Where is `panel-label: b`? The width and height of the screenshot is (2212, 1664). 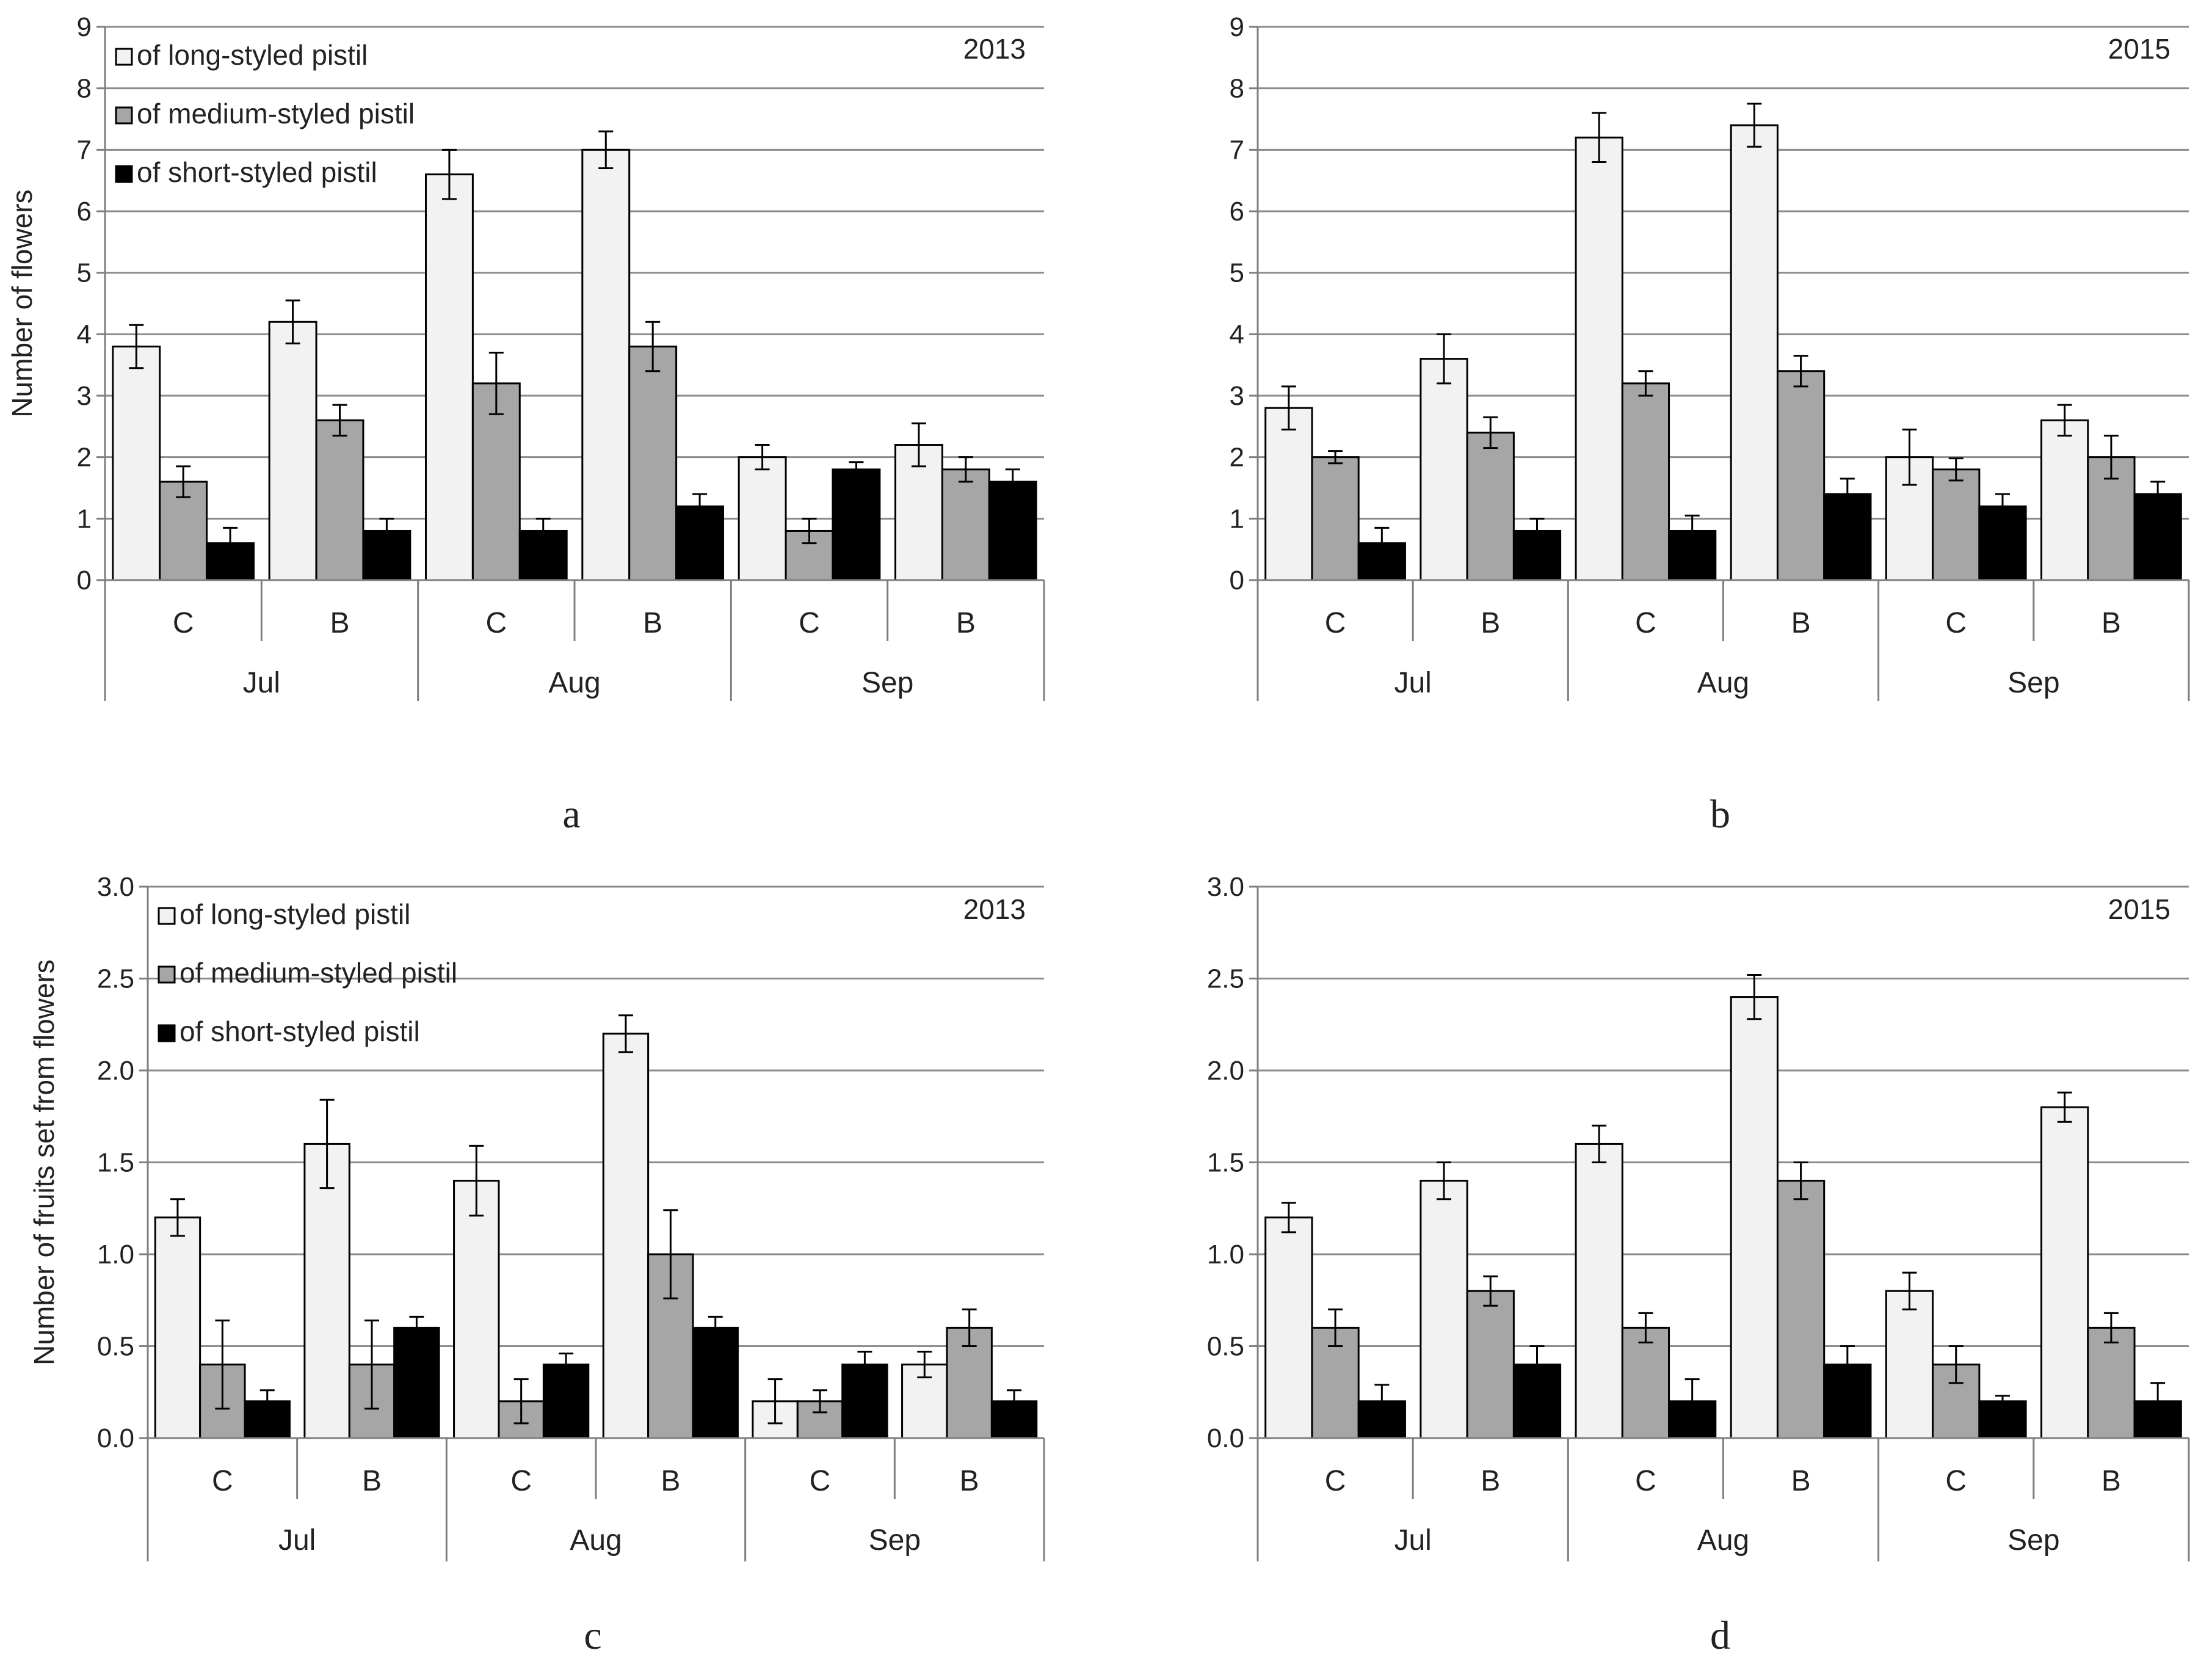
panel-label: b is located at coordinates (1720, 815).